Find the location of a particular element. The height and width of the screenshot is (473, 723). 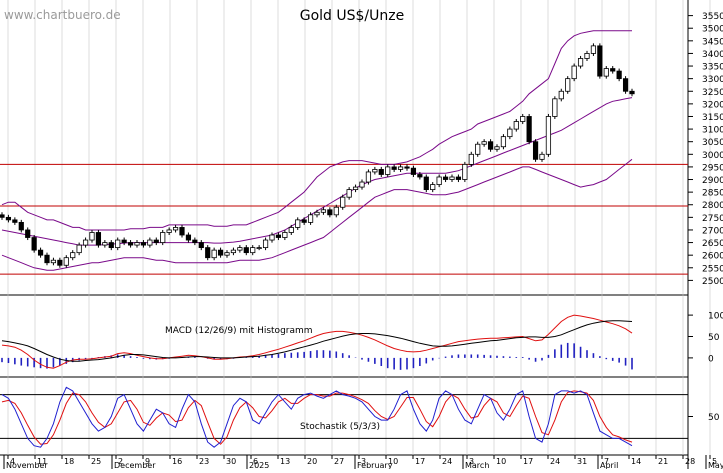

x-tick-label: 13 is located at coordinates (285, 461).